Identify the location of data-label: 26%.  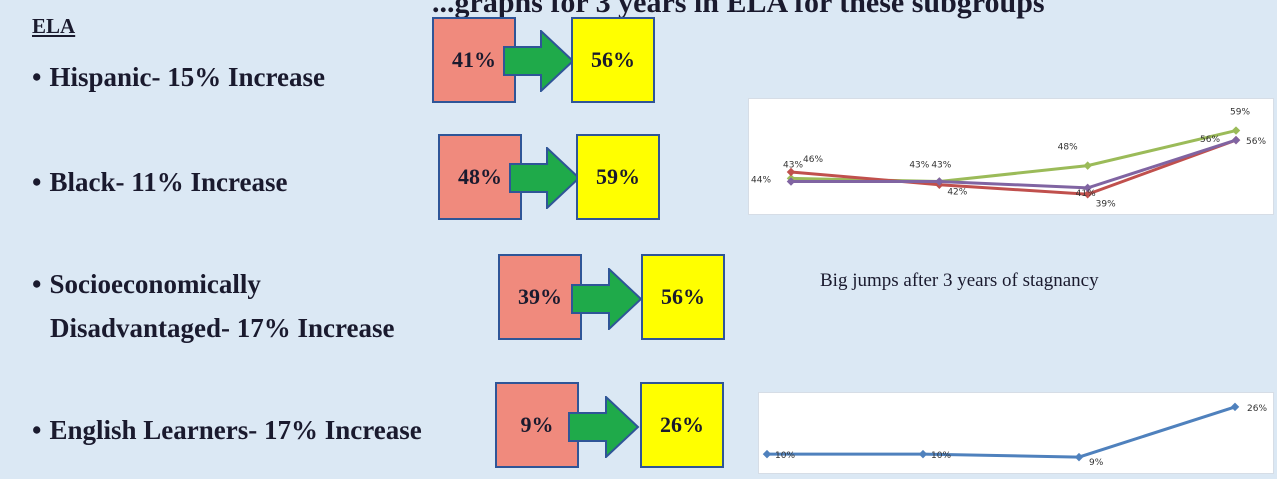
(1257, 409).